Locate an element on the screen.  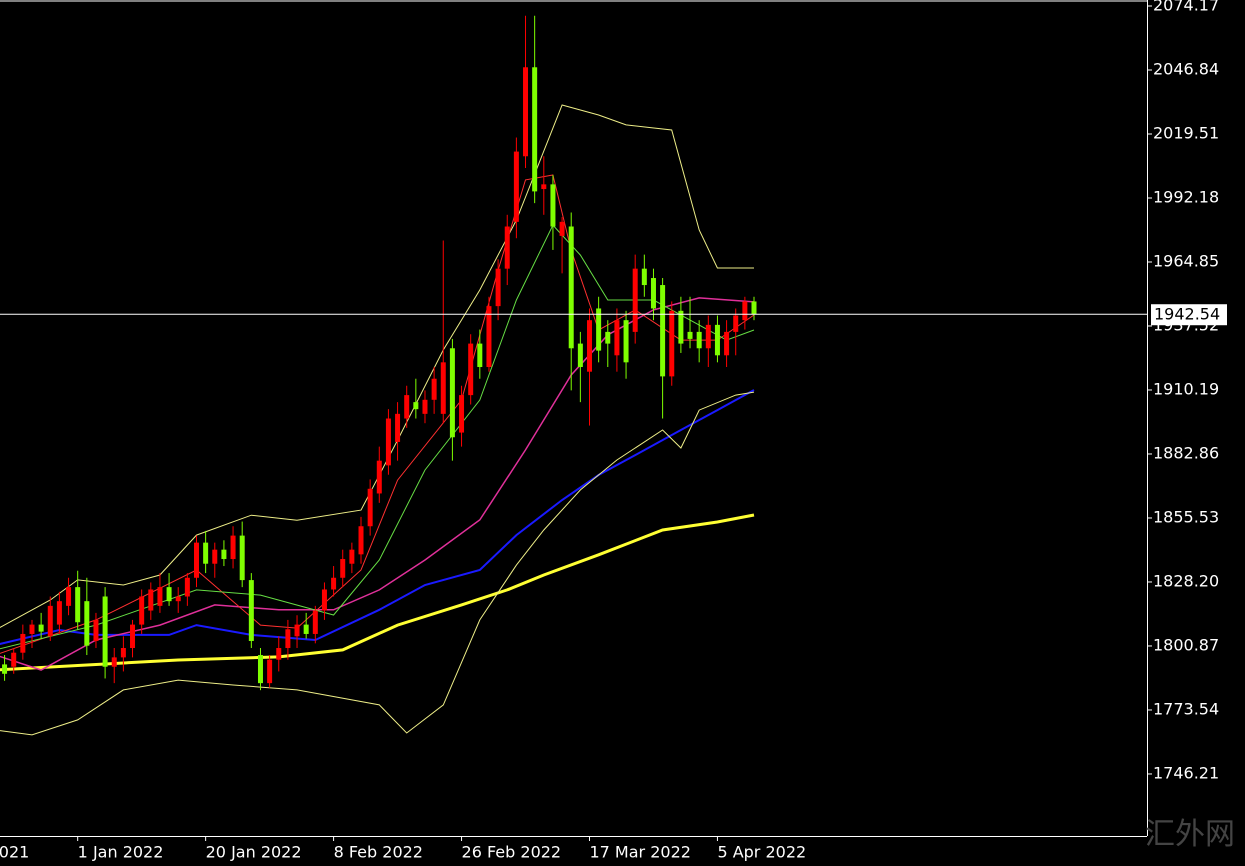
x-tick-label: 1 Jan 2022 is located at coordinates (121, 852).